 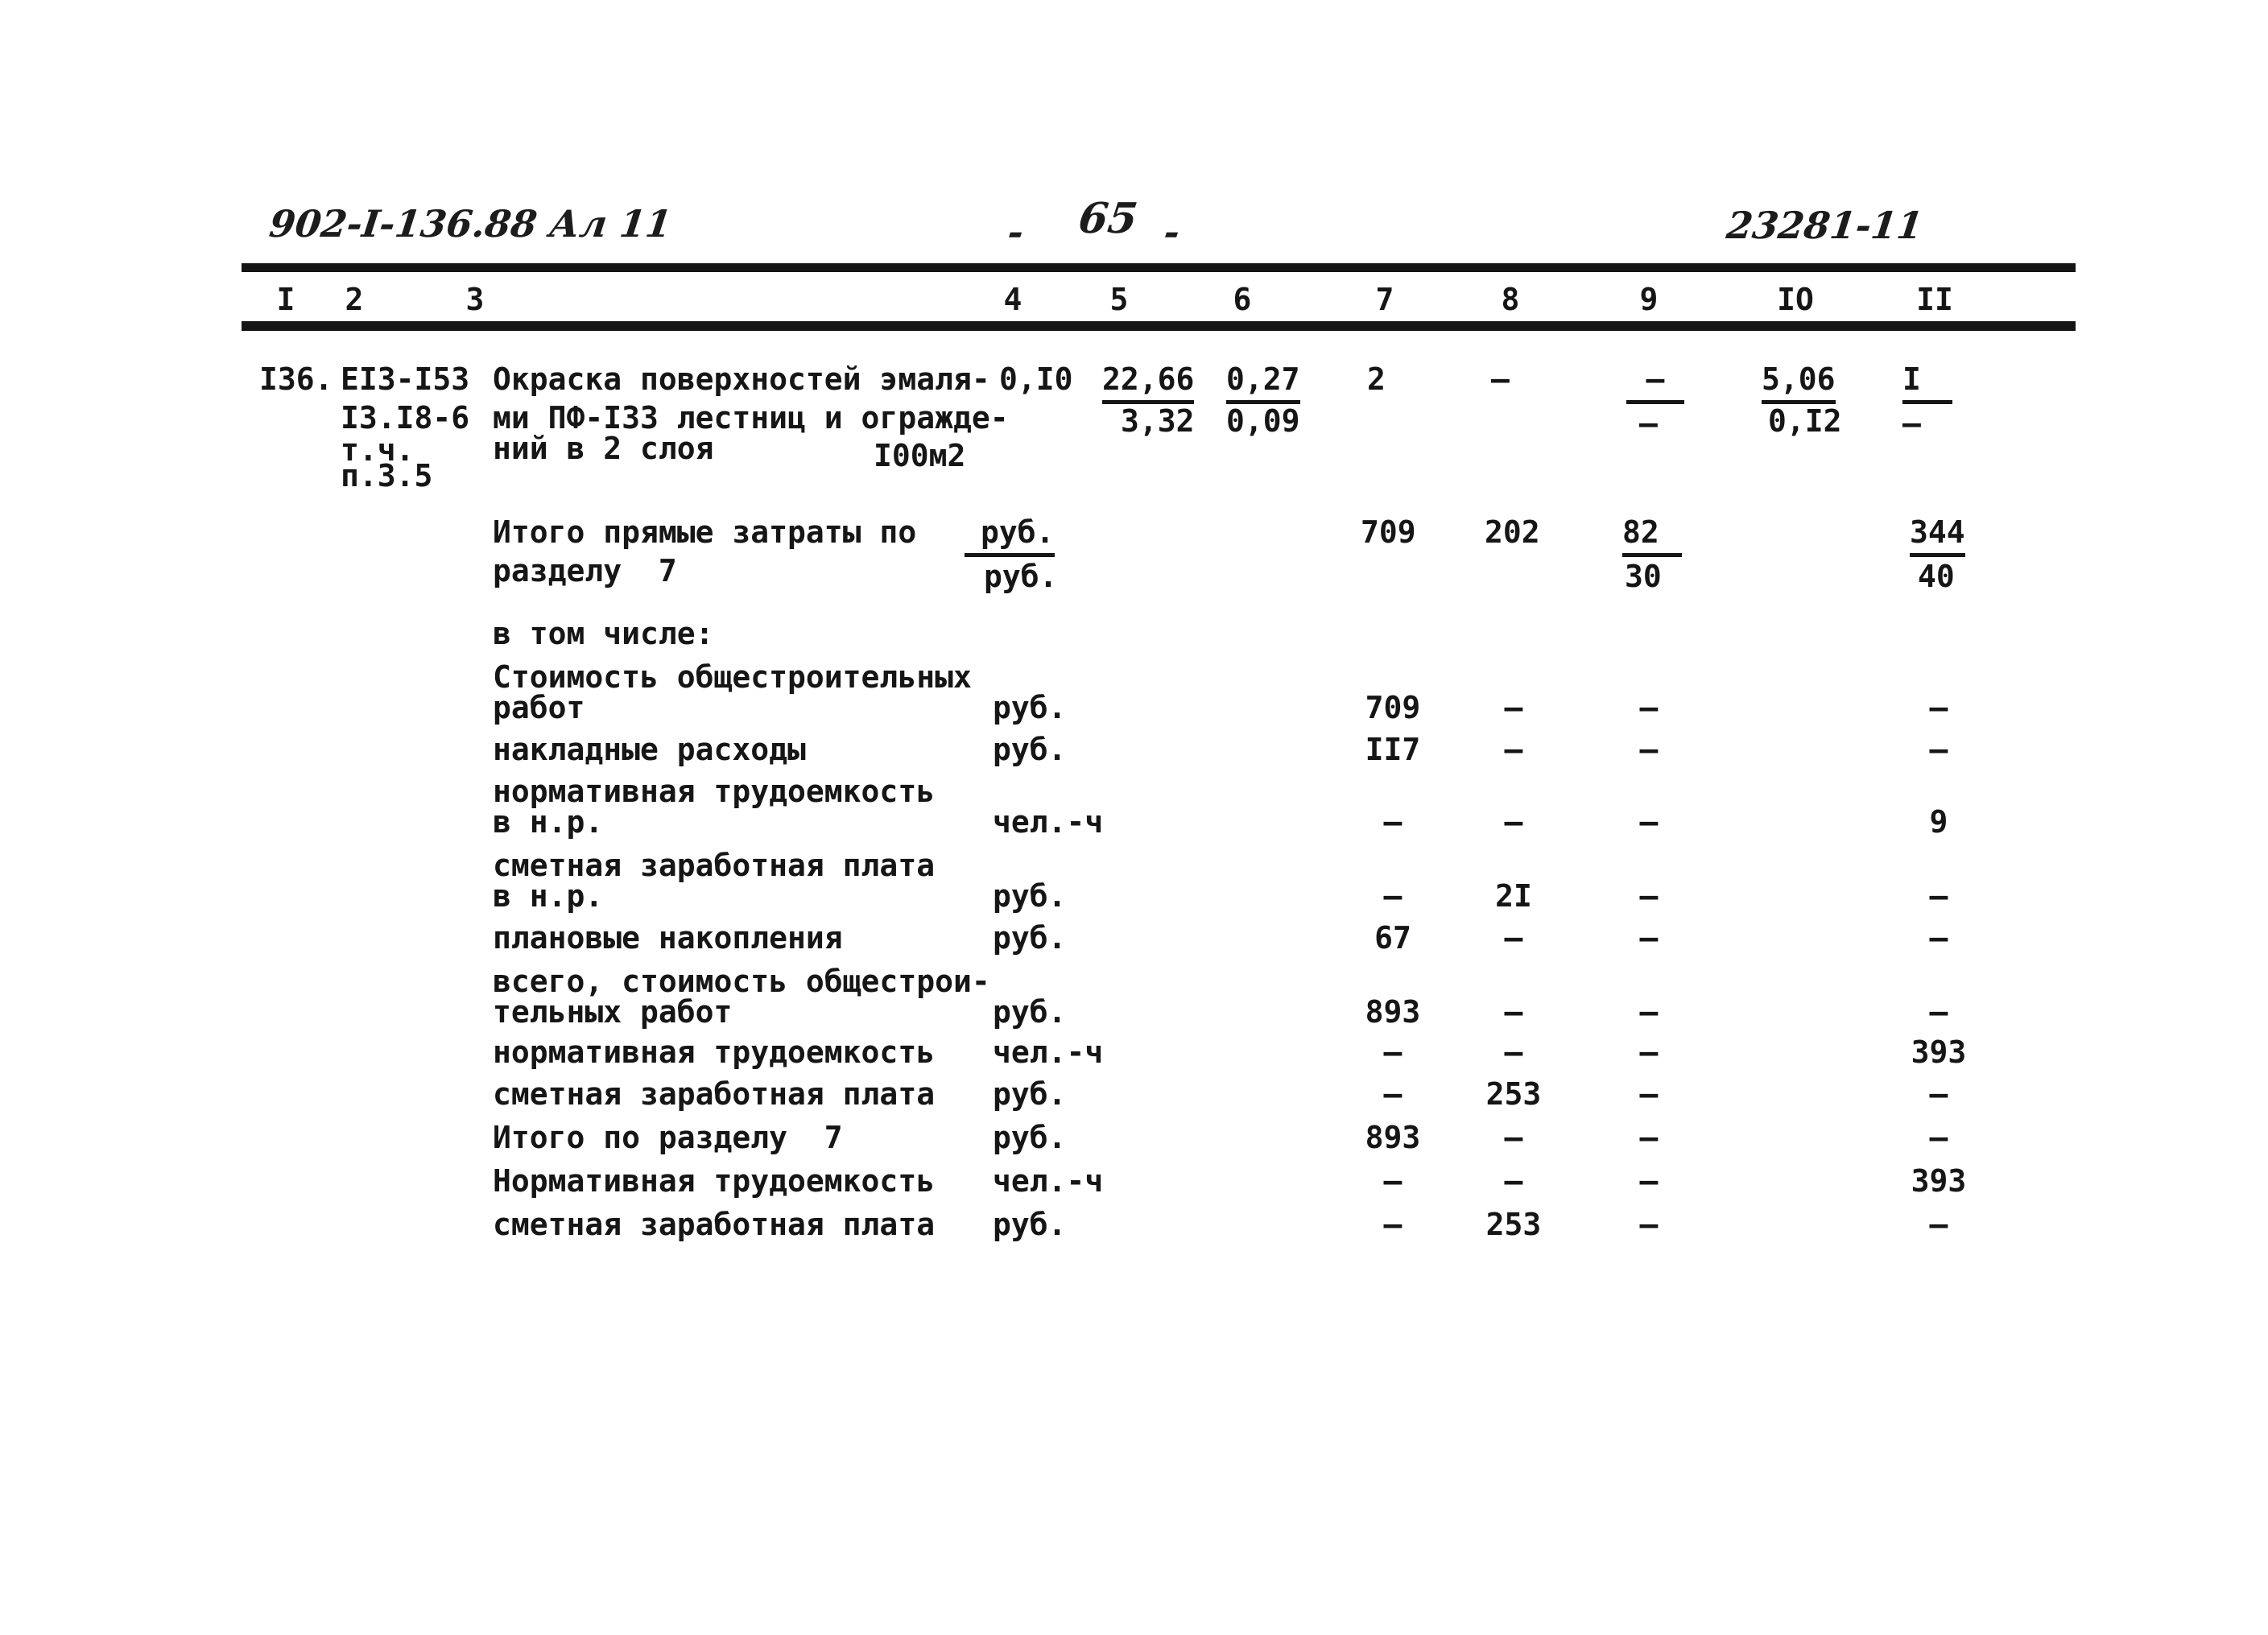 I want to click on stamp-number-handwritten: 23281-11, so click(x=1825, y=225).